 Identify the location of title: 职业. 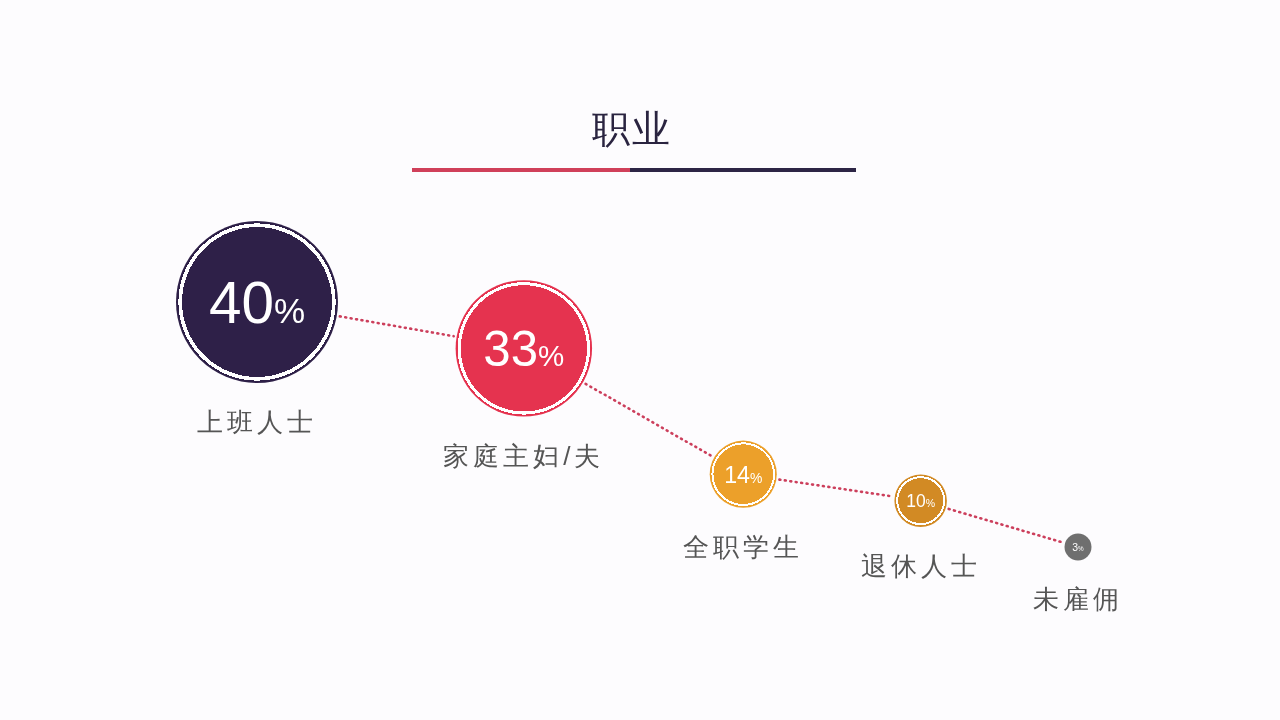
(632, 129).